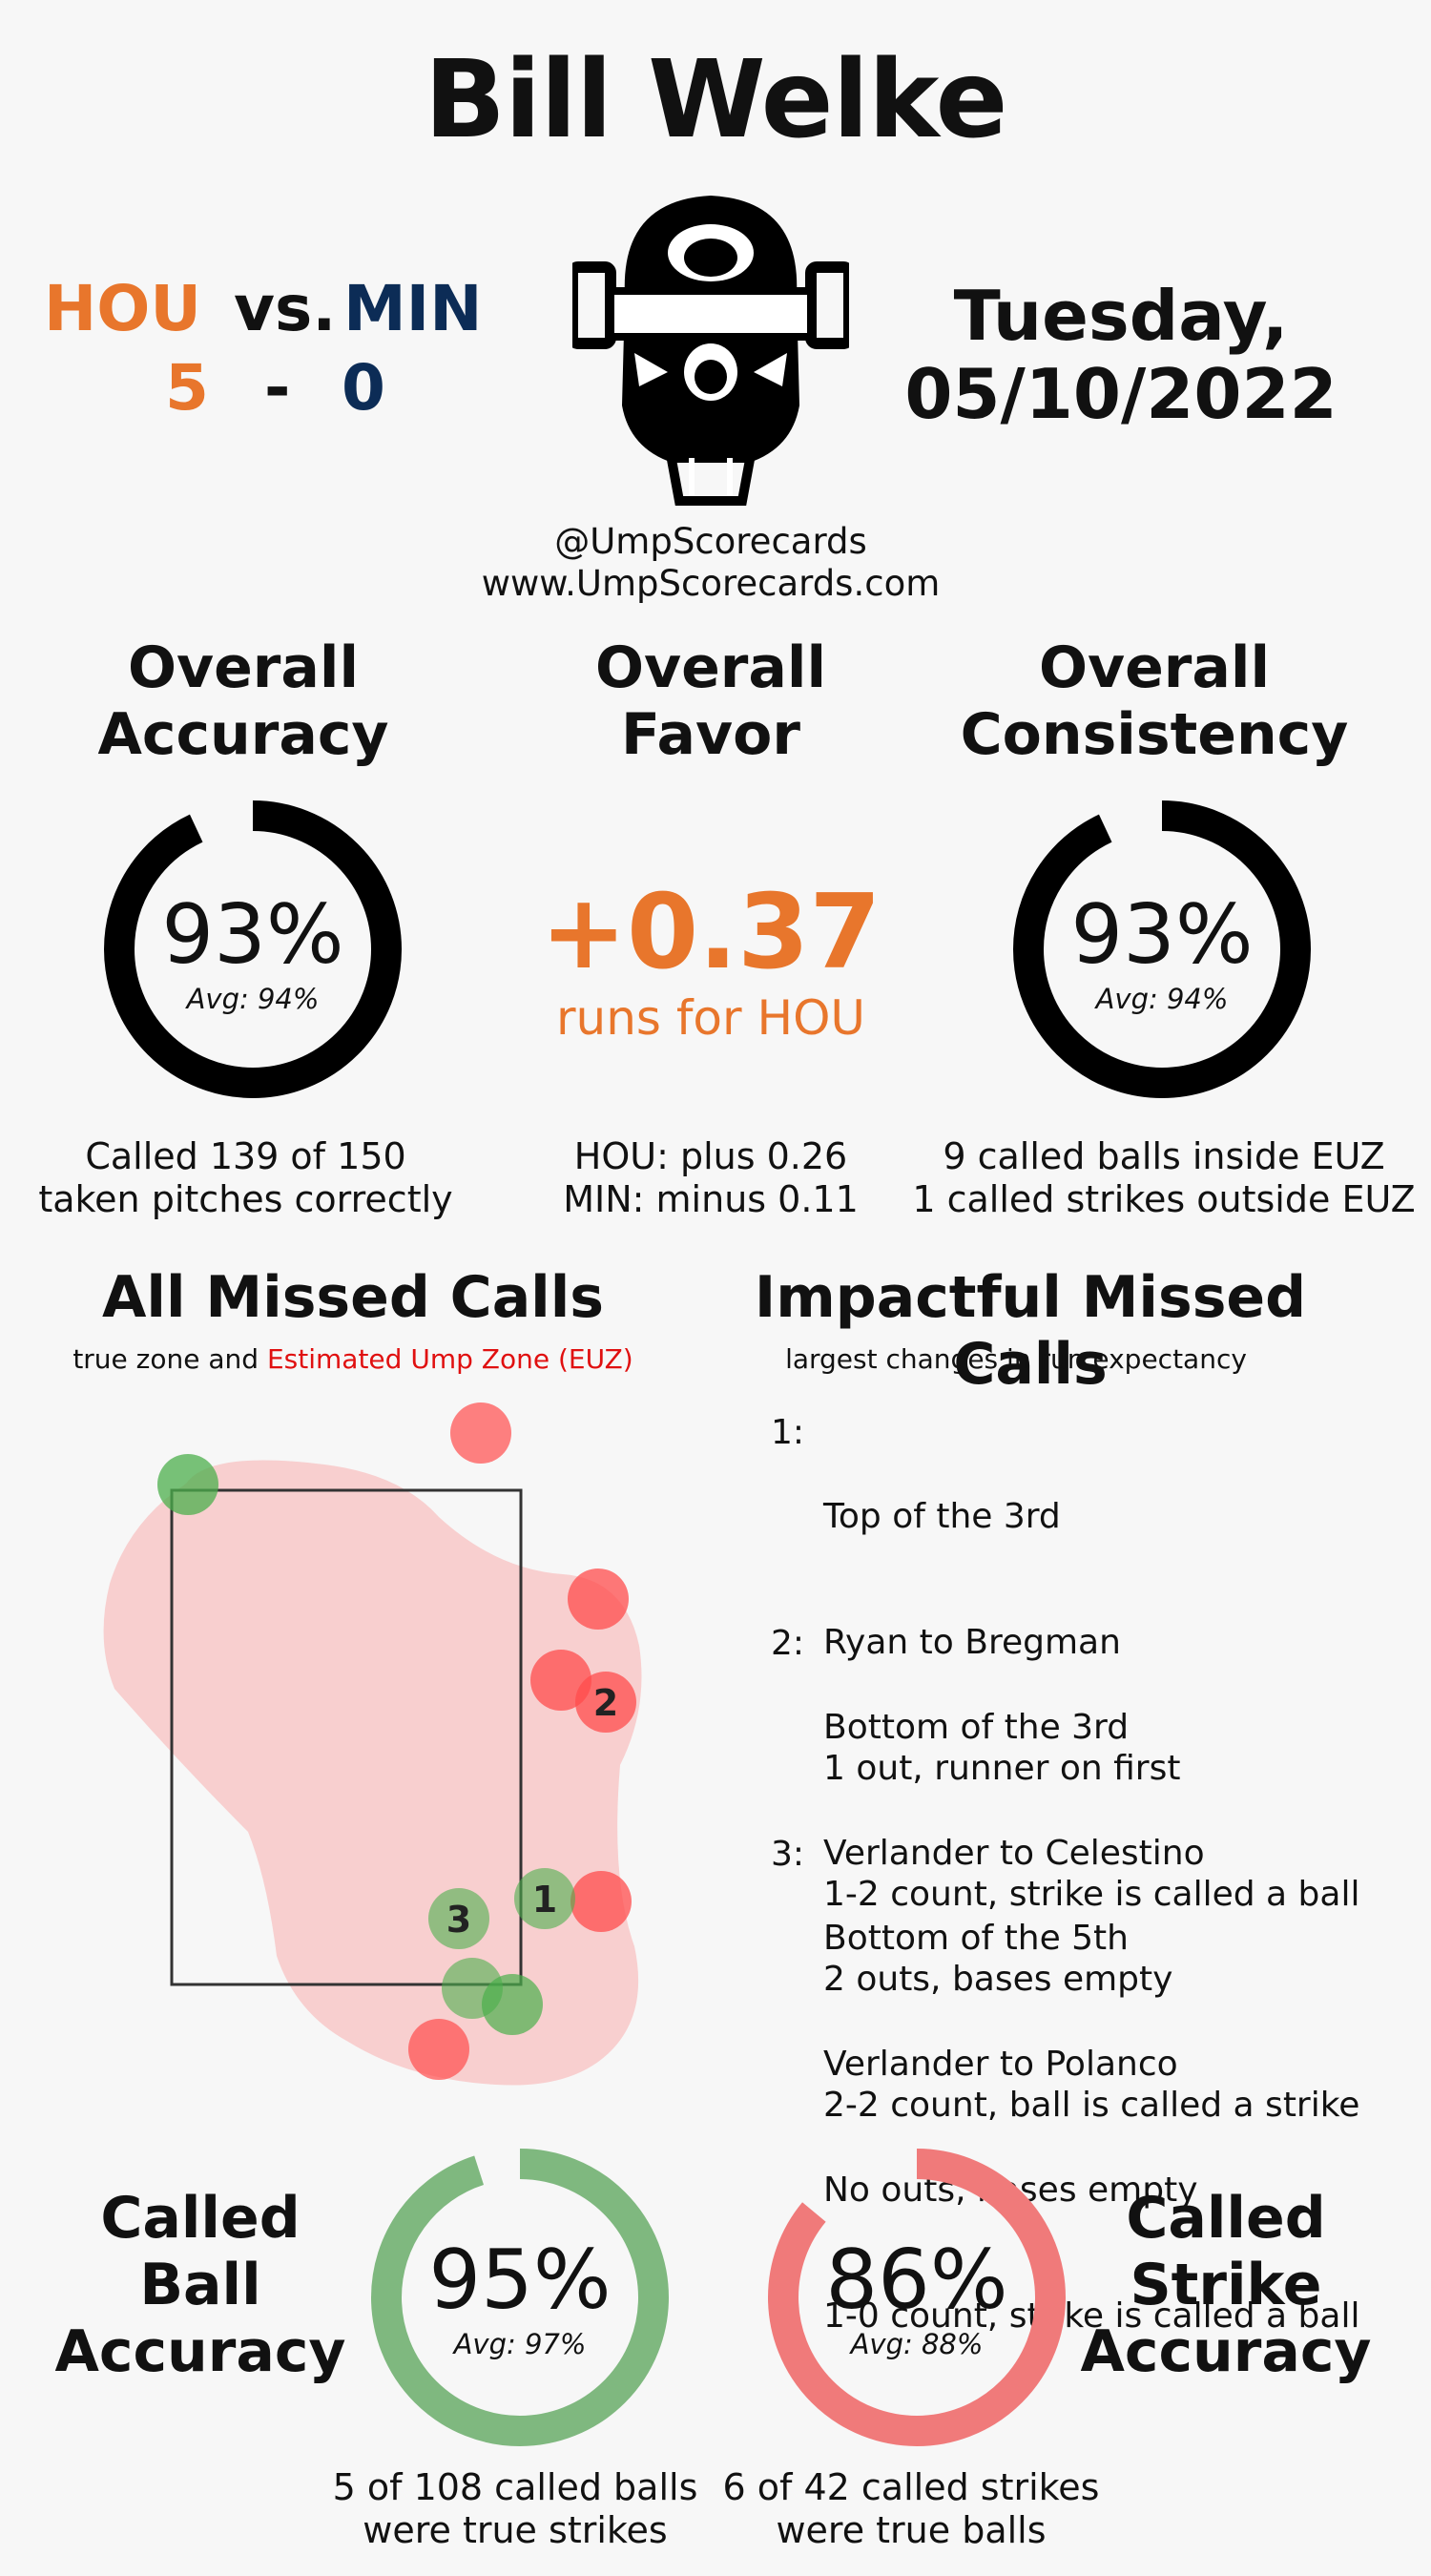 This screenshot has width=1431, height=2576. What do you see at coordinates (972, 1642) in the screenshot?
I see `call-1-matchup: Ryan to Bregman` at bounding box center [972, 1642].